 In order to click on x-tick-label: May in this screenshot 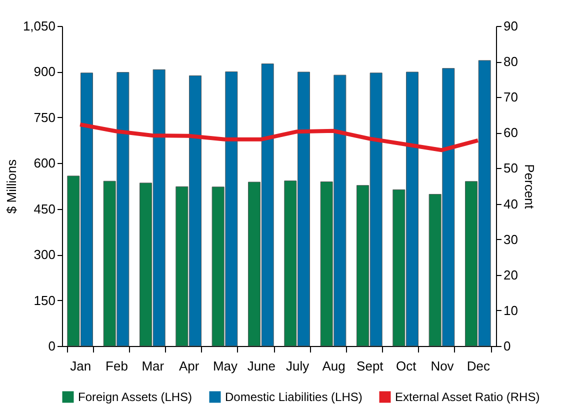, I will do `click(225, 366)`.